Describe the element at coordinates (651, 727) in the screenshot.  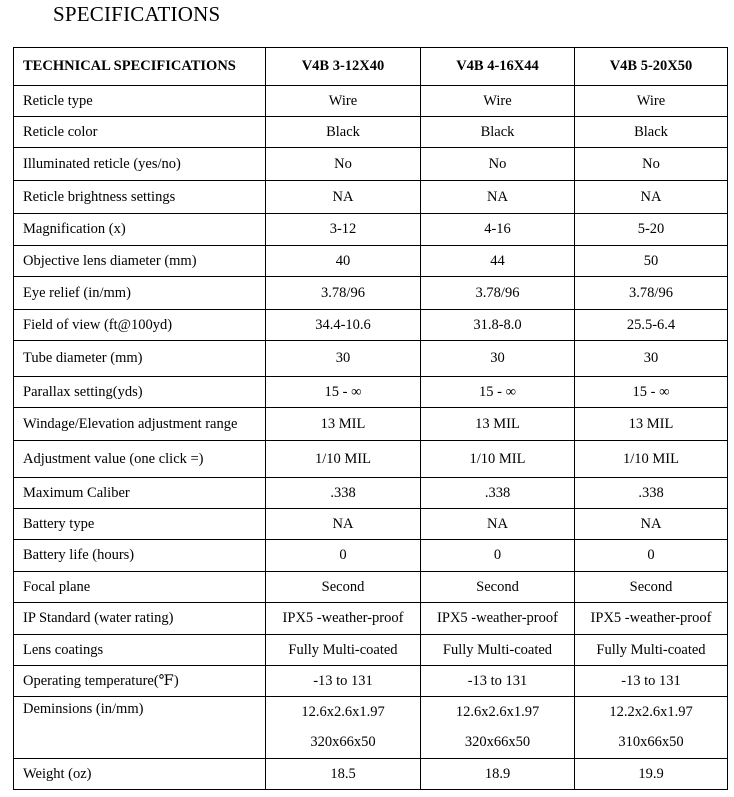
I see `value-cell: 12.2x2.6x1.97 310x66x50` at that location.